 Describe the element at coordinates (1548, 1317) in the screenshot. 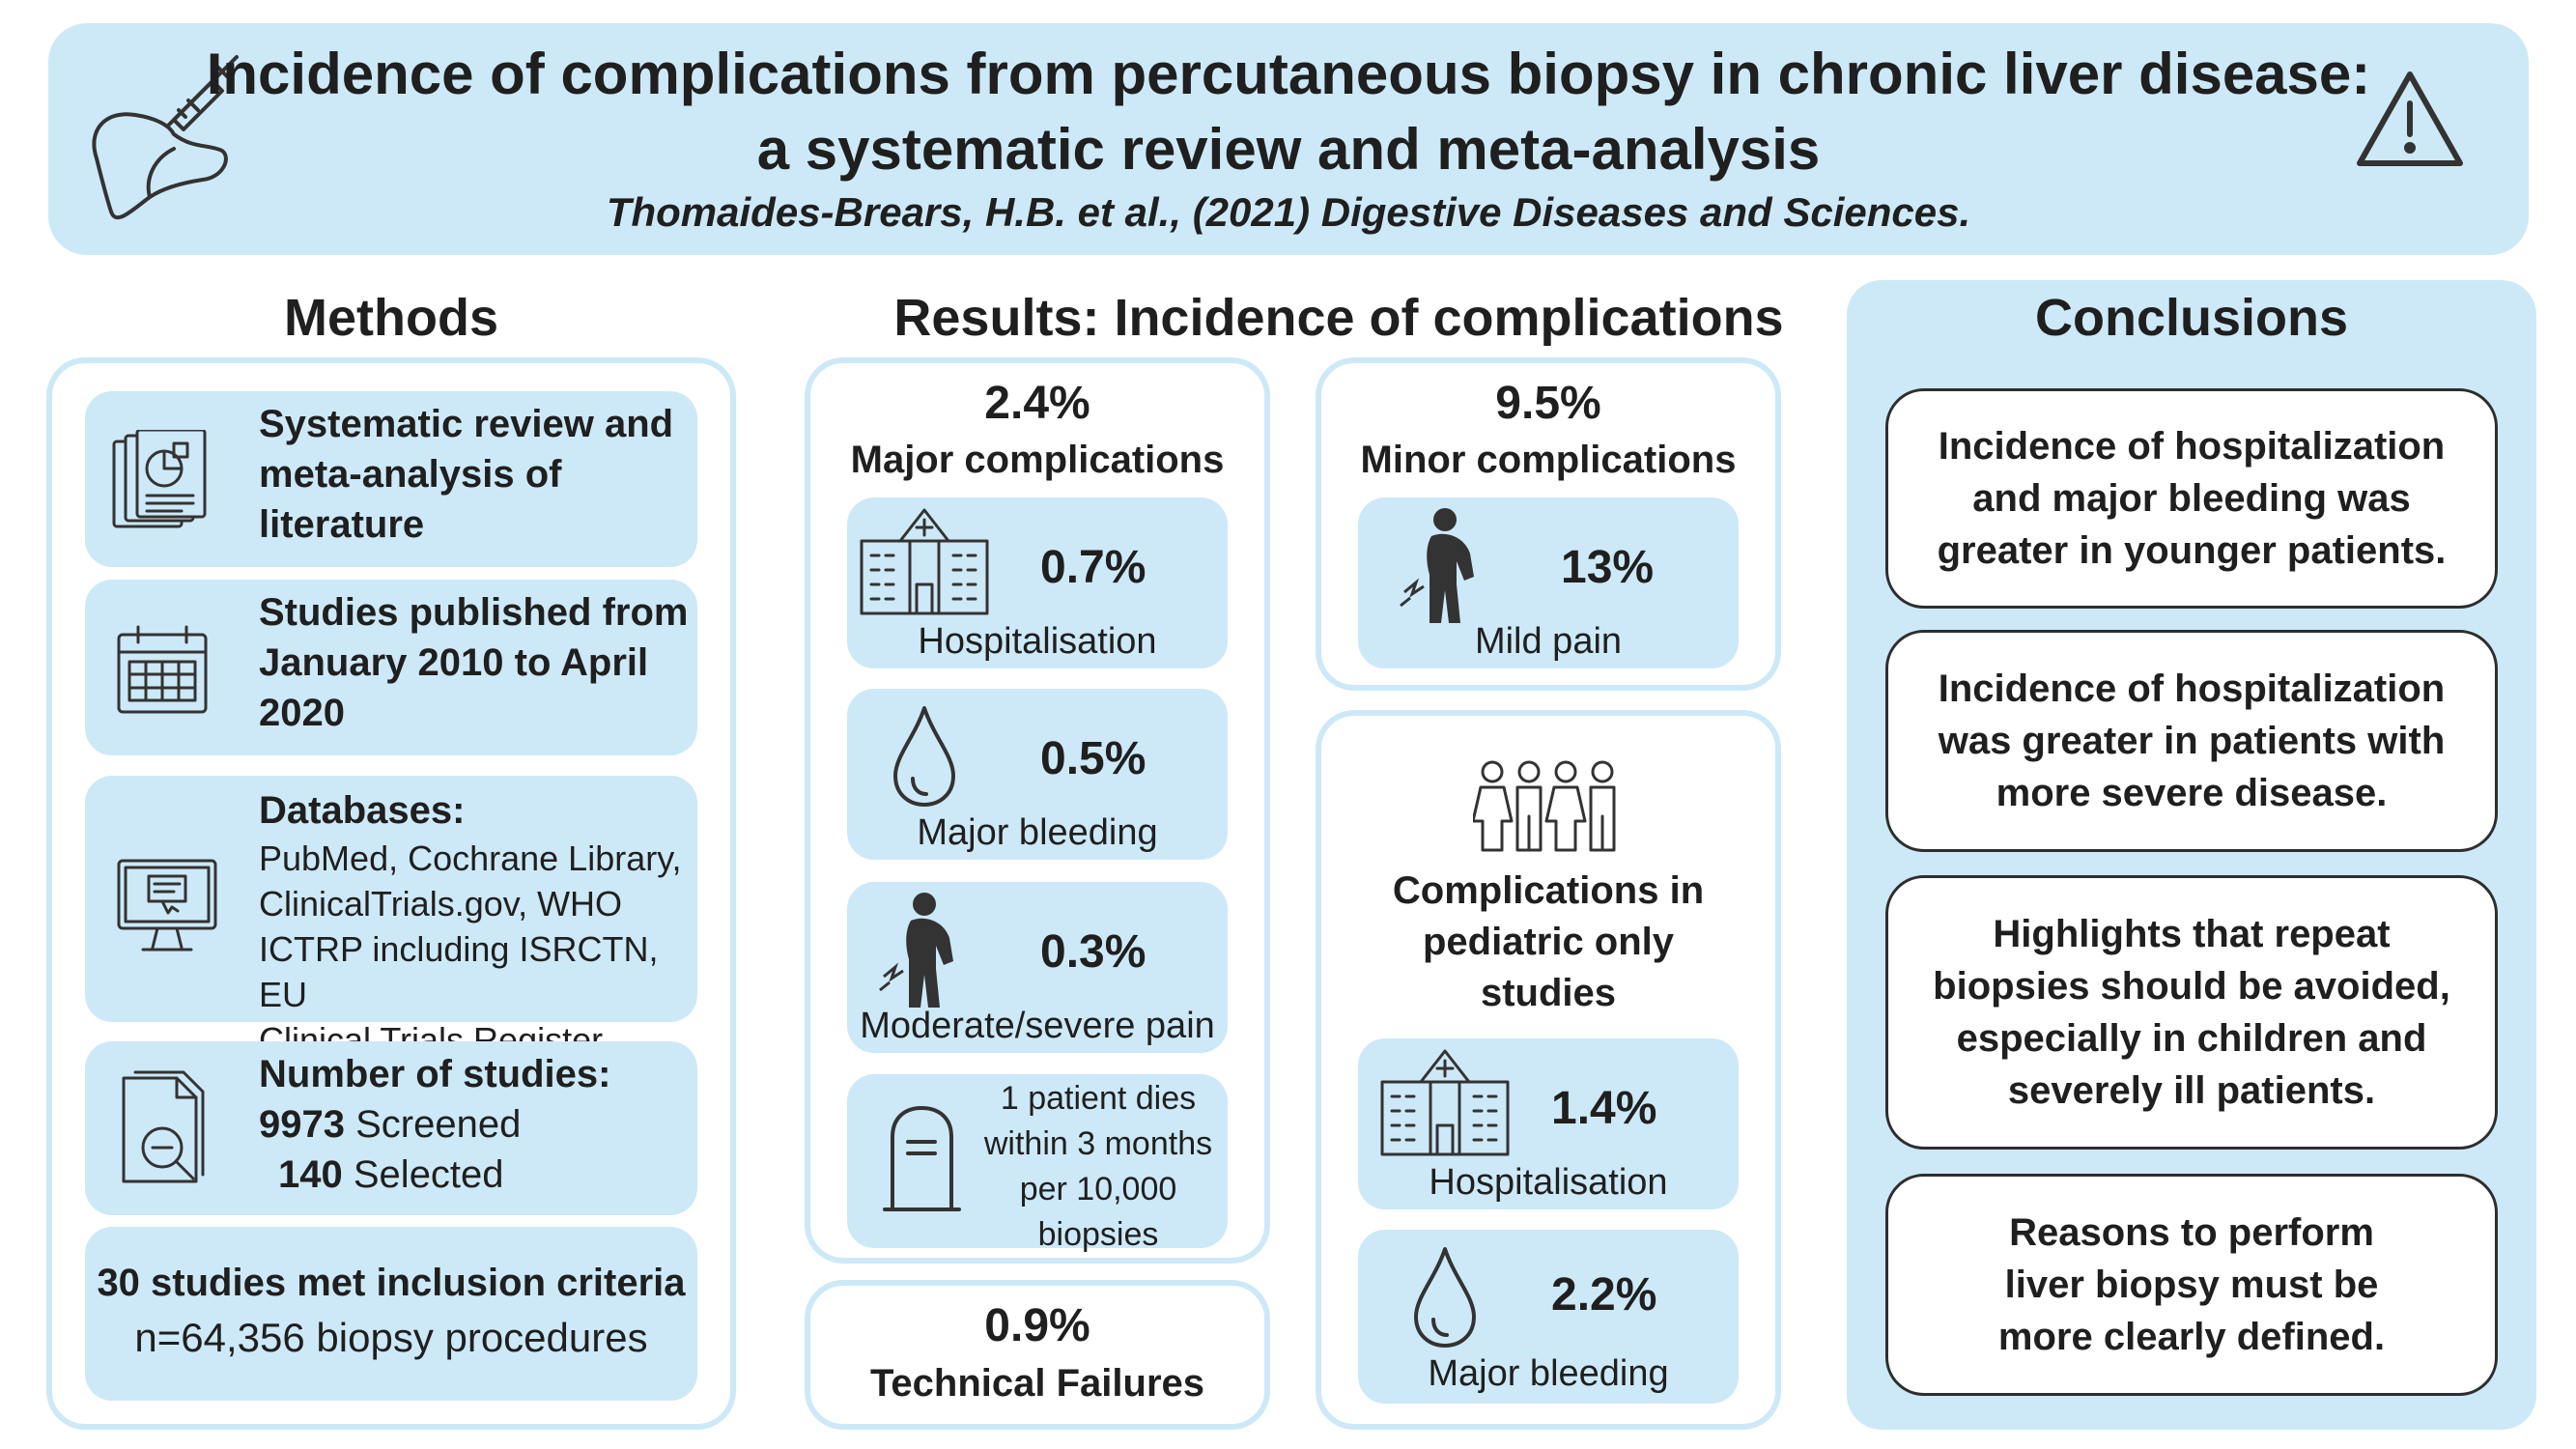

I see `pediatric-bleeding-tile: 2.2% Major bleeding` at that location.